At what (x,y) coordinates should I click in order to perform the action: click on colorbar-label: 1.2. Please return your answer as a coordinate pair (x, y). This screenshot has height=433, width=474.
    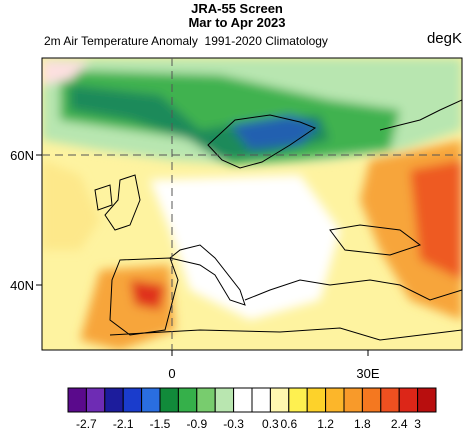
    Looking at the image, I should click on (325, 424).